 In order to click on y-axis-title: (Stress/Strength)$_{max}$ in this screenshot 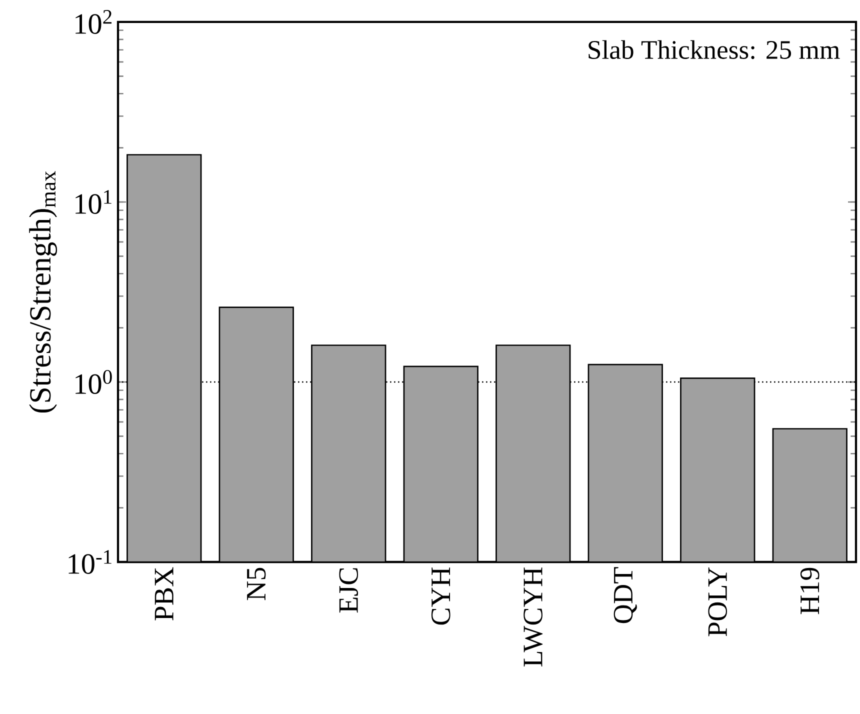, I will do `click(43, 292)`.